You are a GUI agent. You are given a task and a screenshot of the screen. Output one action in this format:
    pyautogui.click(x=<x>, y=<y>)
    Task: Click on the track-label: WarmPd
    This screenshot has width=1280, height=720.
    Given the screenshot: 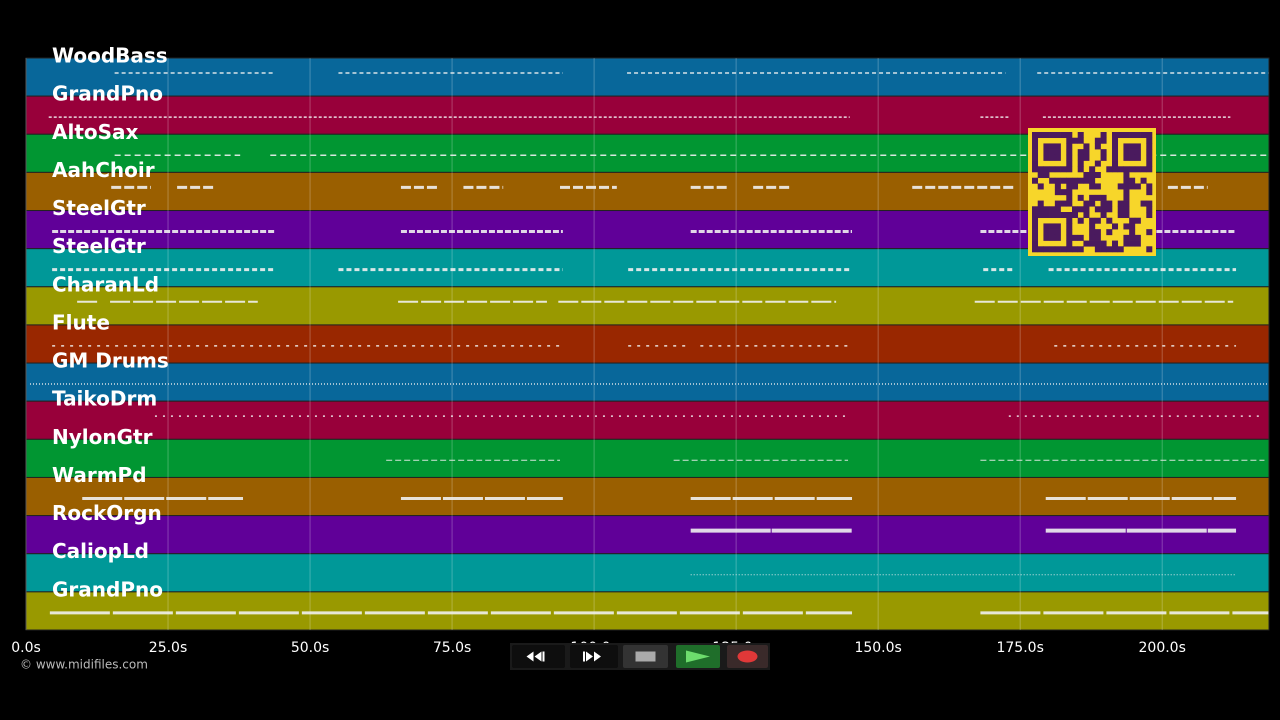 What is the action you would take?
    pyautogui.click(x=99, y=475)
    